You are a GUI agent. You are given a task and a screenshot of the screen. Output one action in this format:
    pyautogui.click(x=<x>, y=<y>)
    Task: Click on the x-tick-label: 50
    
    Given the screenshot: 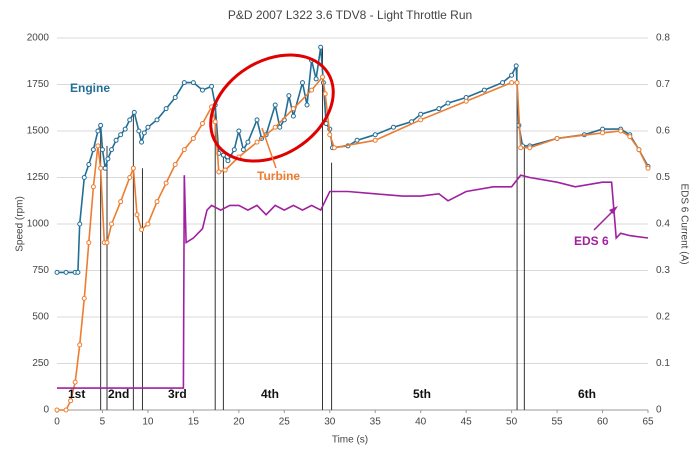 What is the action you would take?
    pyautogui.click(x=512, y=422)
    